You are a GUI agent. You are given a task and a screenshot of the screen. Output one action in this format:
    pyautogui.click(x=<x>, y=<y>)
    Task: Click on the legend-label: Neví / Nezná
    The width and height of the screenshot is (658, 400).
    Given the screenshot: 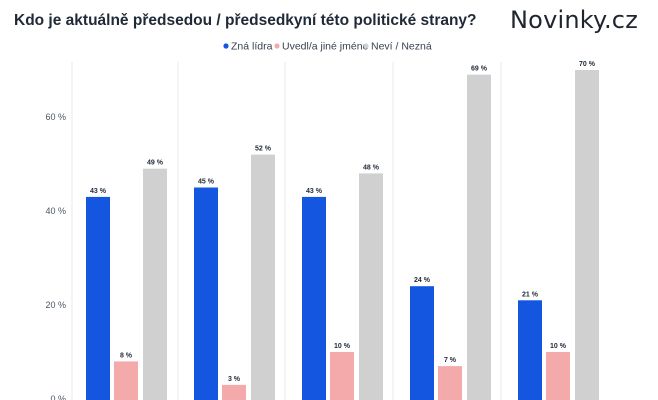 What is the action you would take?
    pyautogui.click(x=401, y=47)
    